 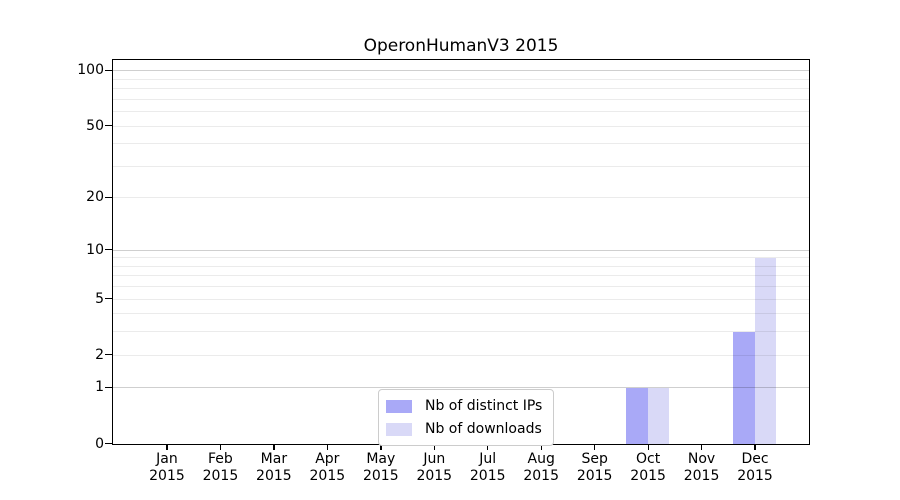 I want to click on x-tick-label-jan: Jan 2015, so click(x=167, y=467).